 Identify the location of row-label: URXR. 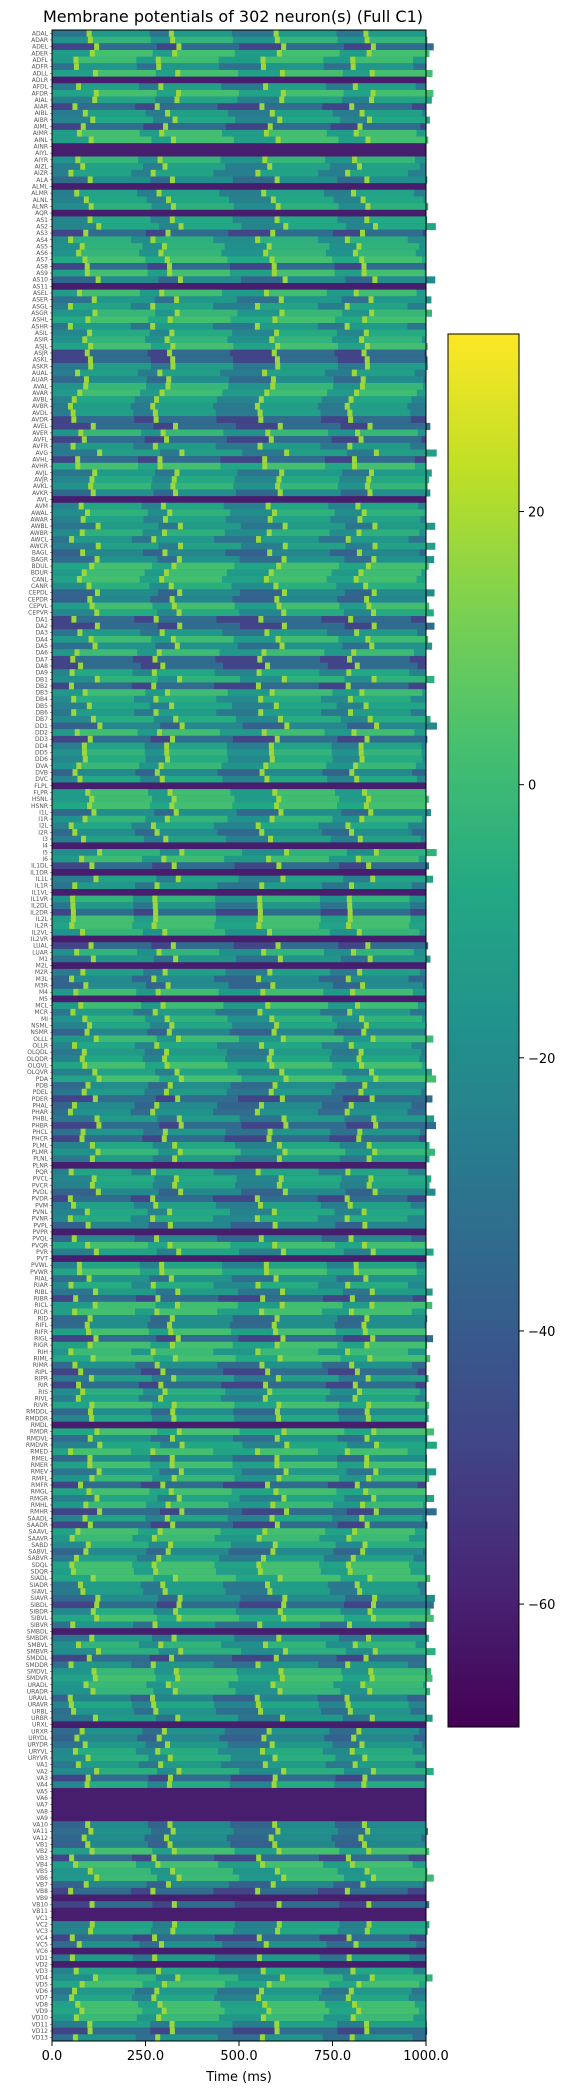
(39, 1731).